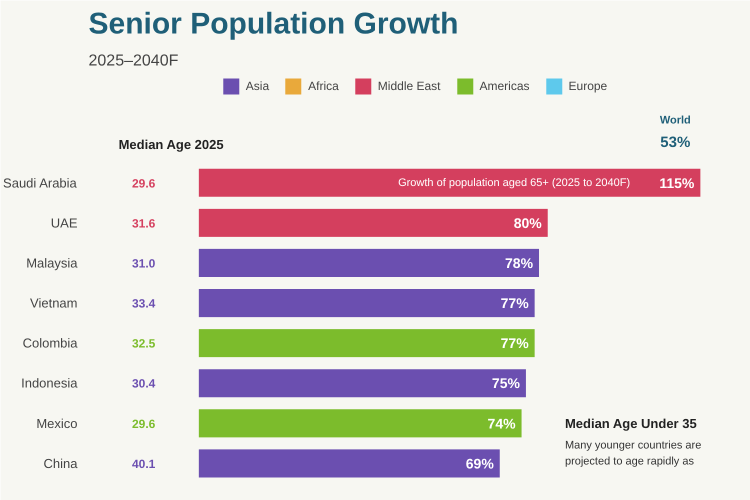 Image resolution: width=750 pixels, height=500 pixels. I want to click on y-tick-label: Vietnam, so click(54, 303).